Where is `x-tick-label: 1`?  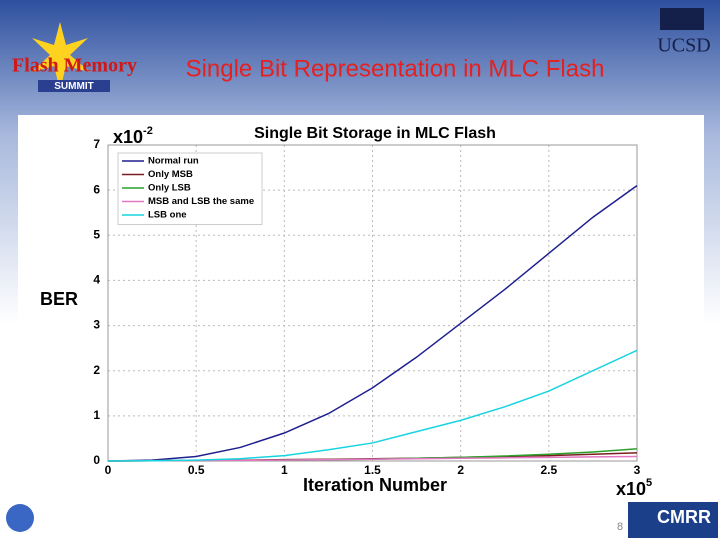
x-tick-label: 1 is located at coordinates (284, 470).